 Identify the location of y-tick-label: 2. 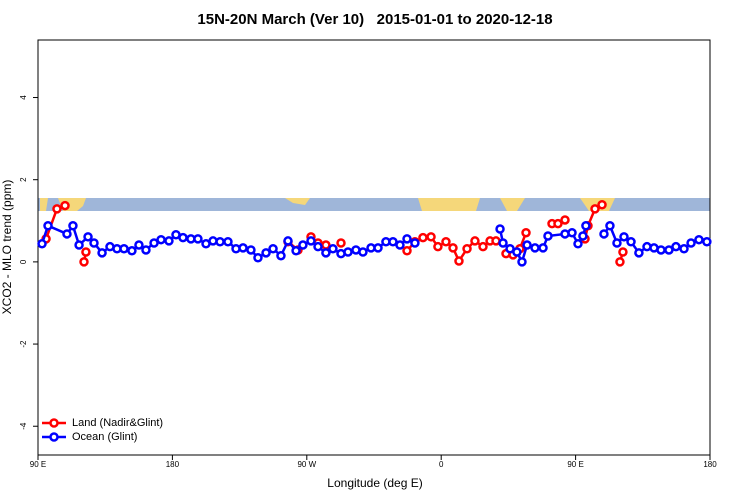
(23, 179).